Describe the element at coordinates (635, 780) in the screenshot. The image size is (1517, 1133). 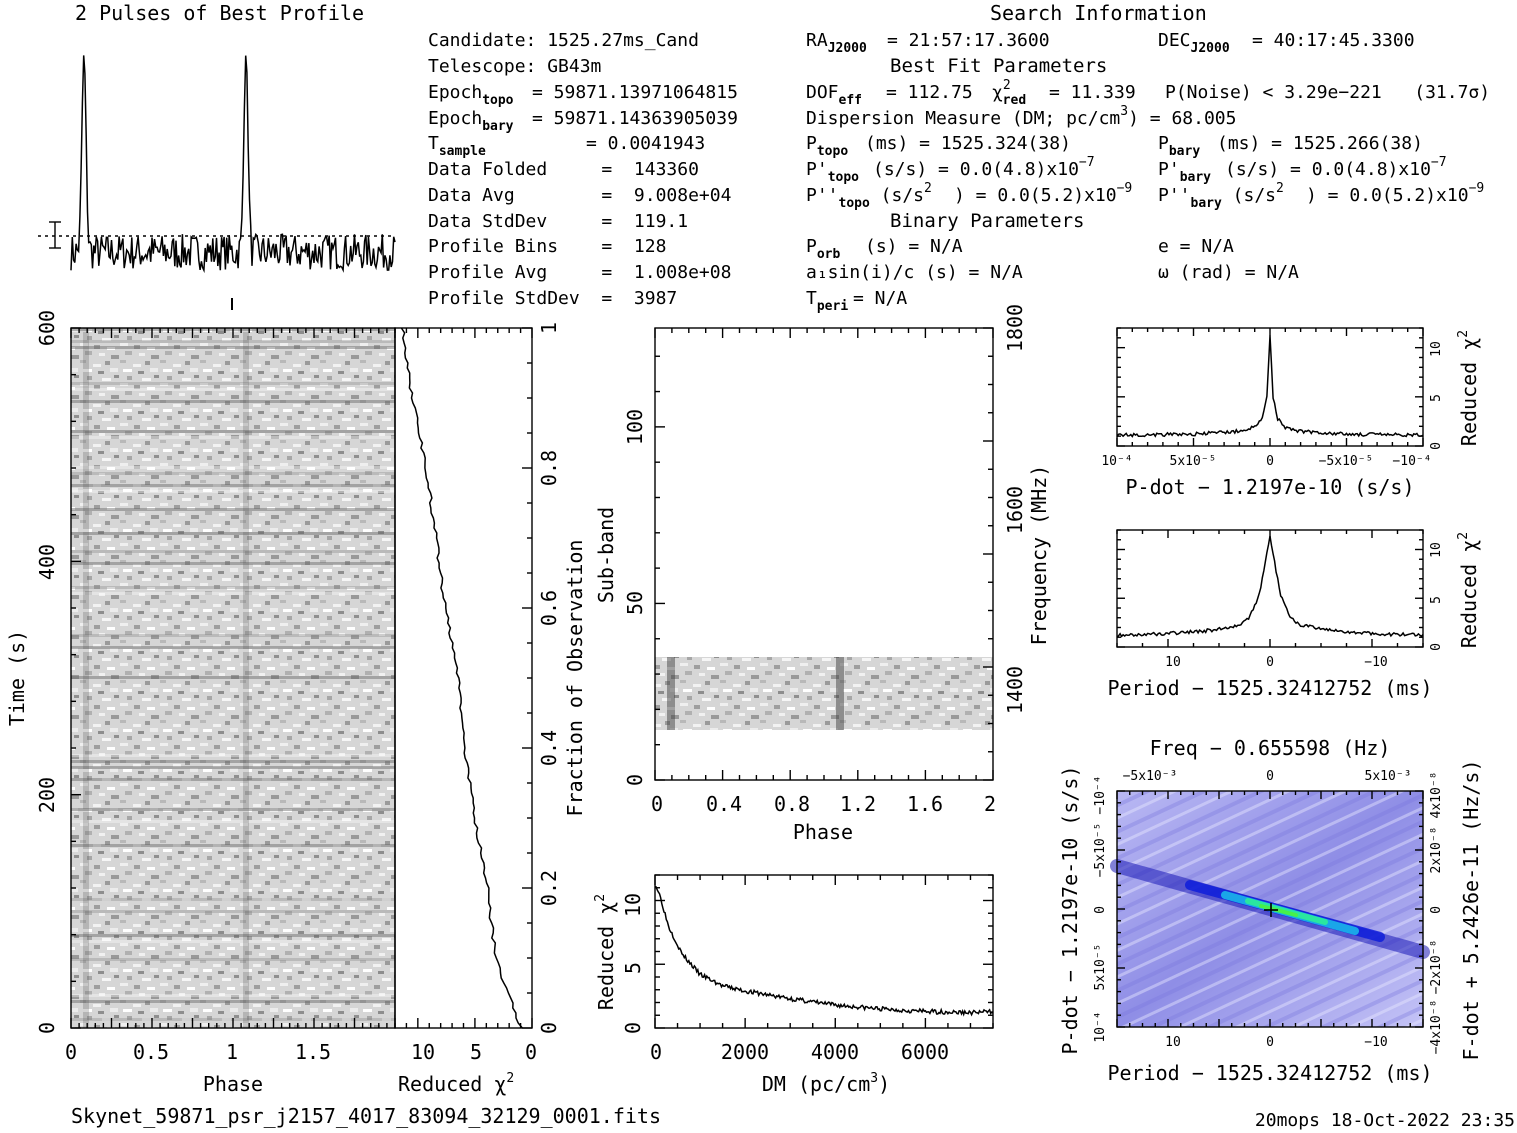
I see `sb-ytick: 0` at that location.